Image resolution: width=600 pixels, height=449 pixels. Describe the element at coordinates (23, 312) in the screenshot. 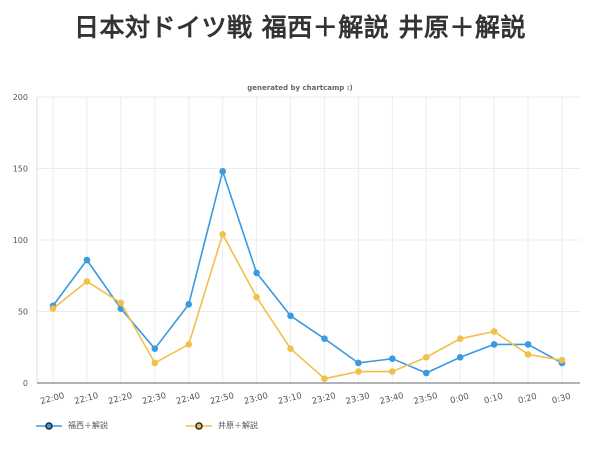

I see `y-tick-label: 50` at that location.